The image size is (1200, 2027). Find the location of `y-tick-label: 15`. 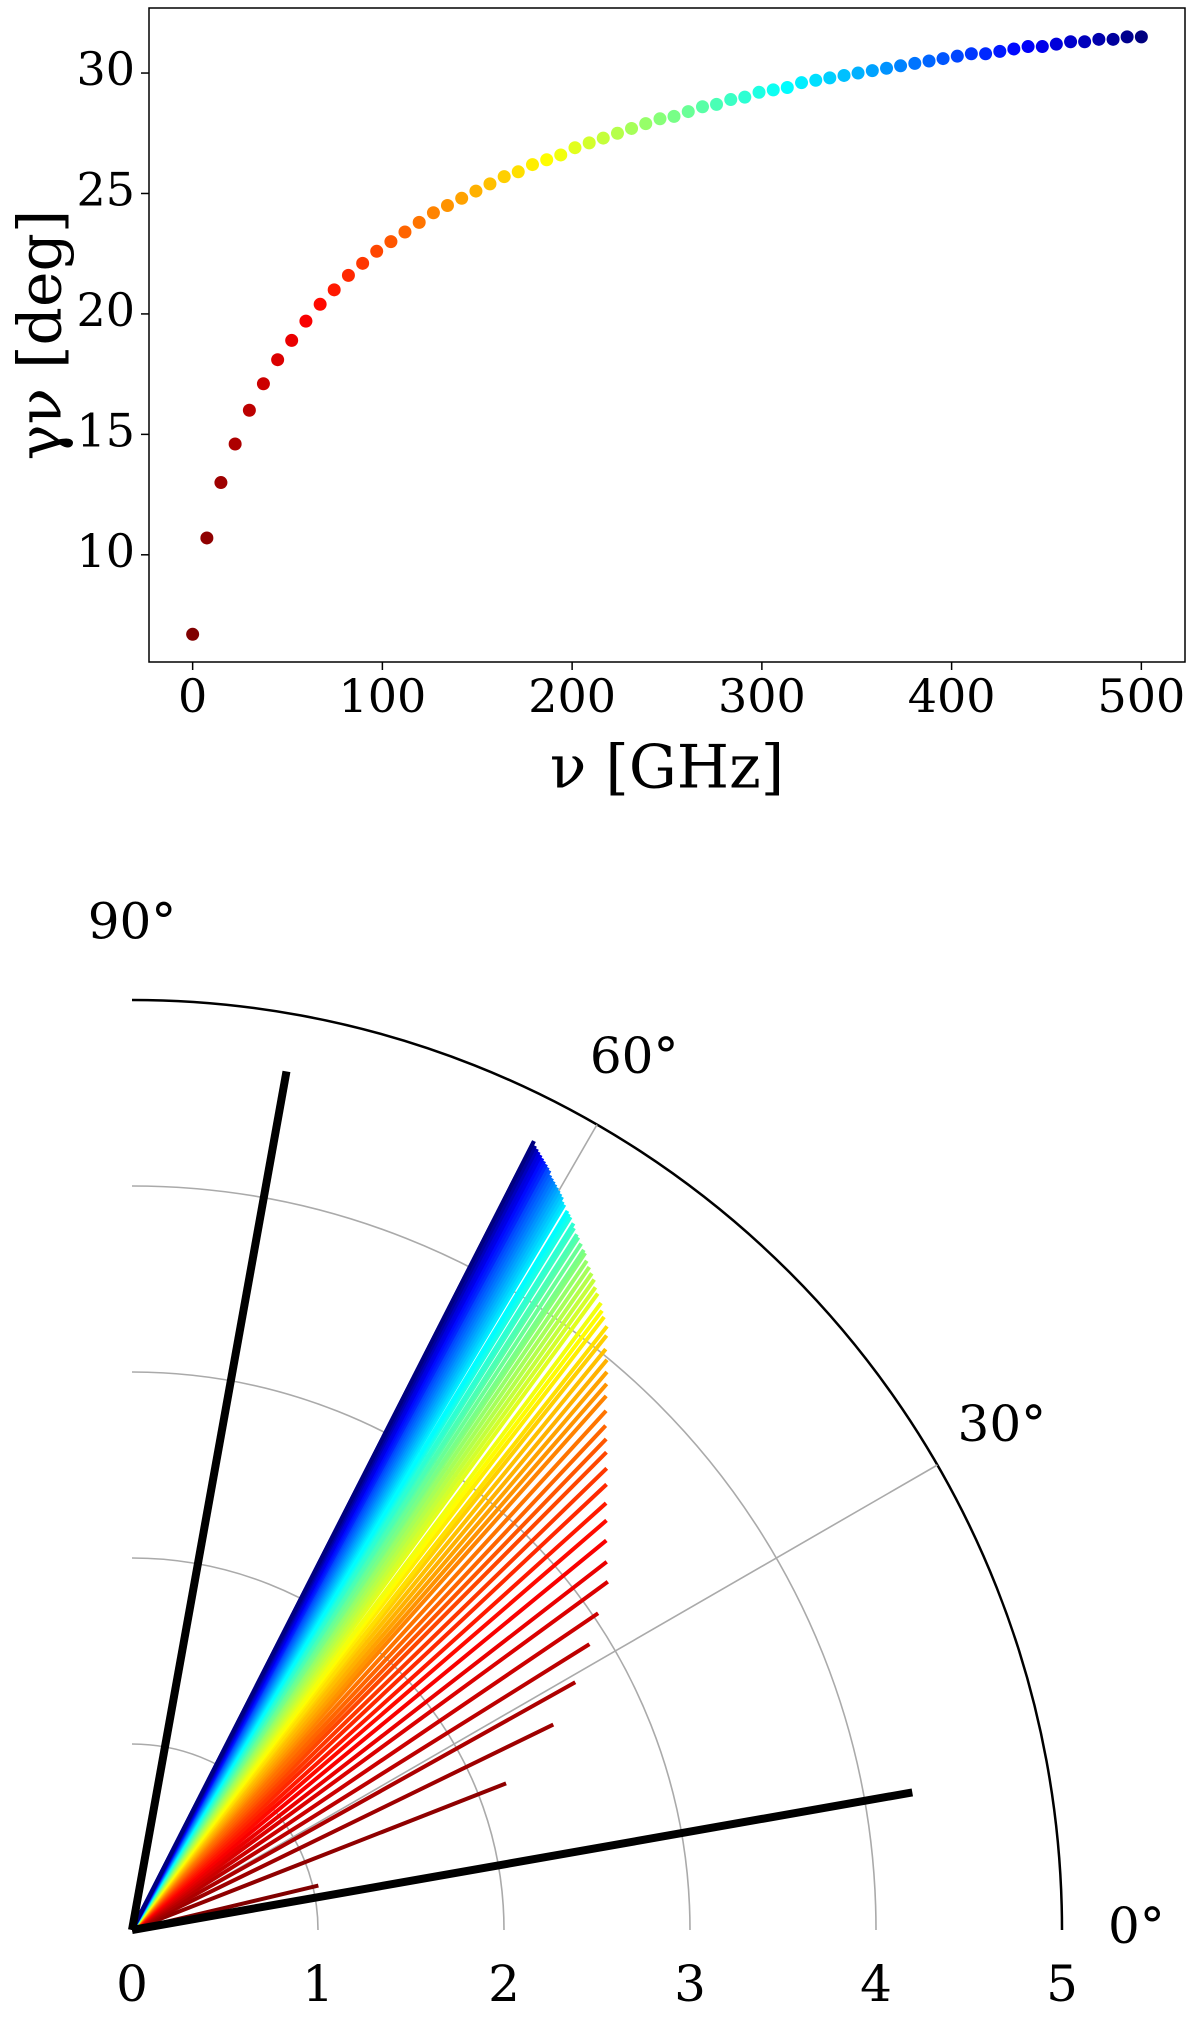

y-tick-label: 15 is located at coordinates (105, 430).